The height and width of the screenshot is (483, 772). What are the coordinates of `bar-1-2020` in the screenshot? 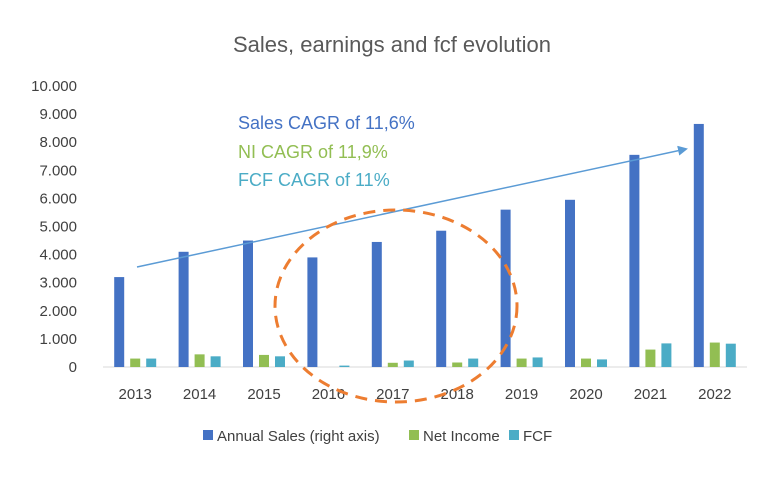 It's located at (586, 362).